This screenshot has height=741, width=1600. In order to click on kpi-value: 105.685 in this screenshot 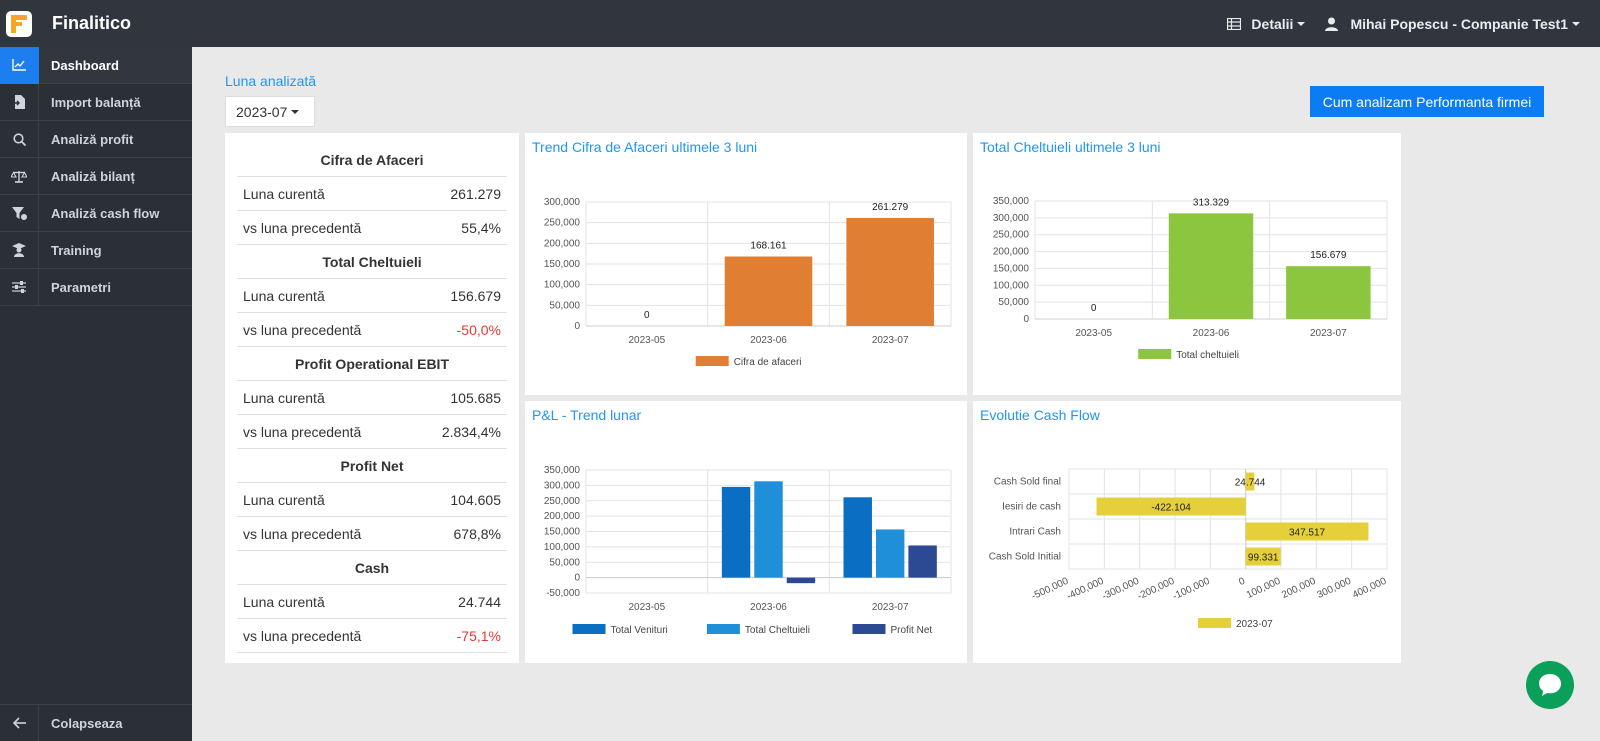, I will do `click(475, 397)`.